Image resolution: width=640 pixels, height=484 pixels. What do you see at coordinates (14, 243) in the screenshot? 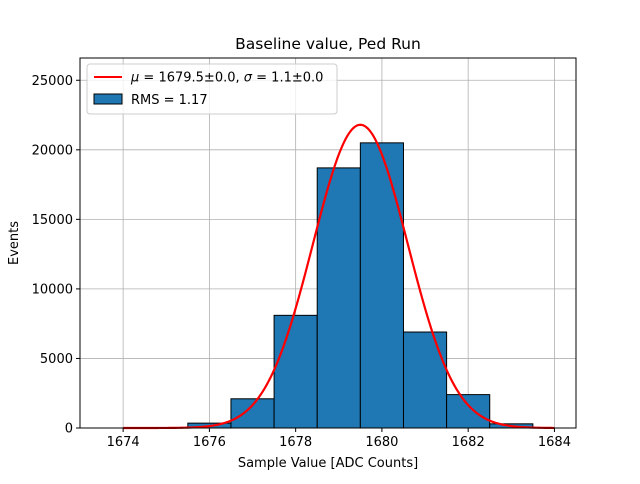
I see `y-axis-label: Events` at bounding box center [14, 243].